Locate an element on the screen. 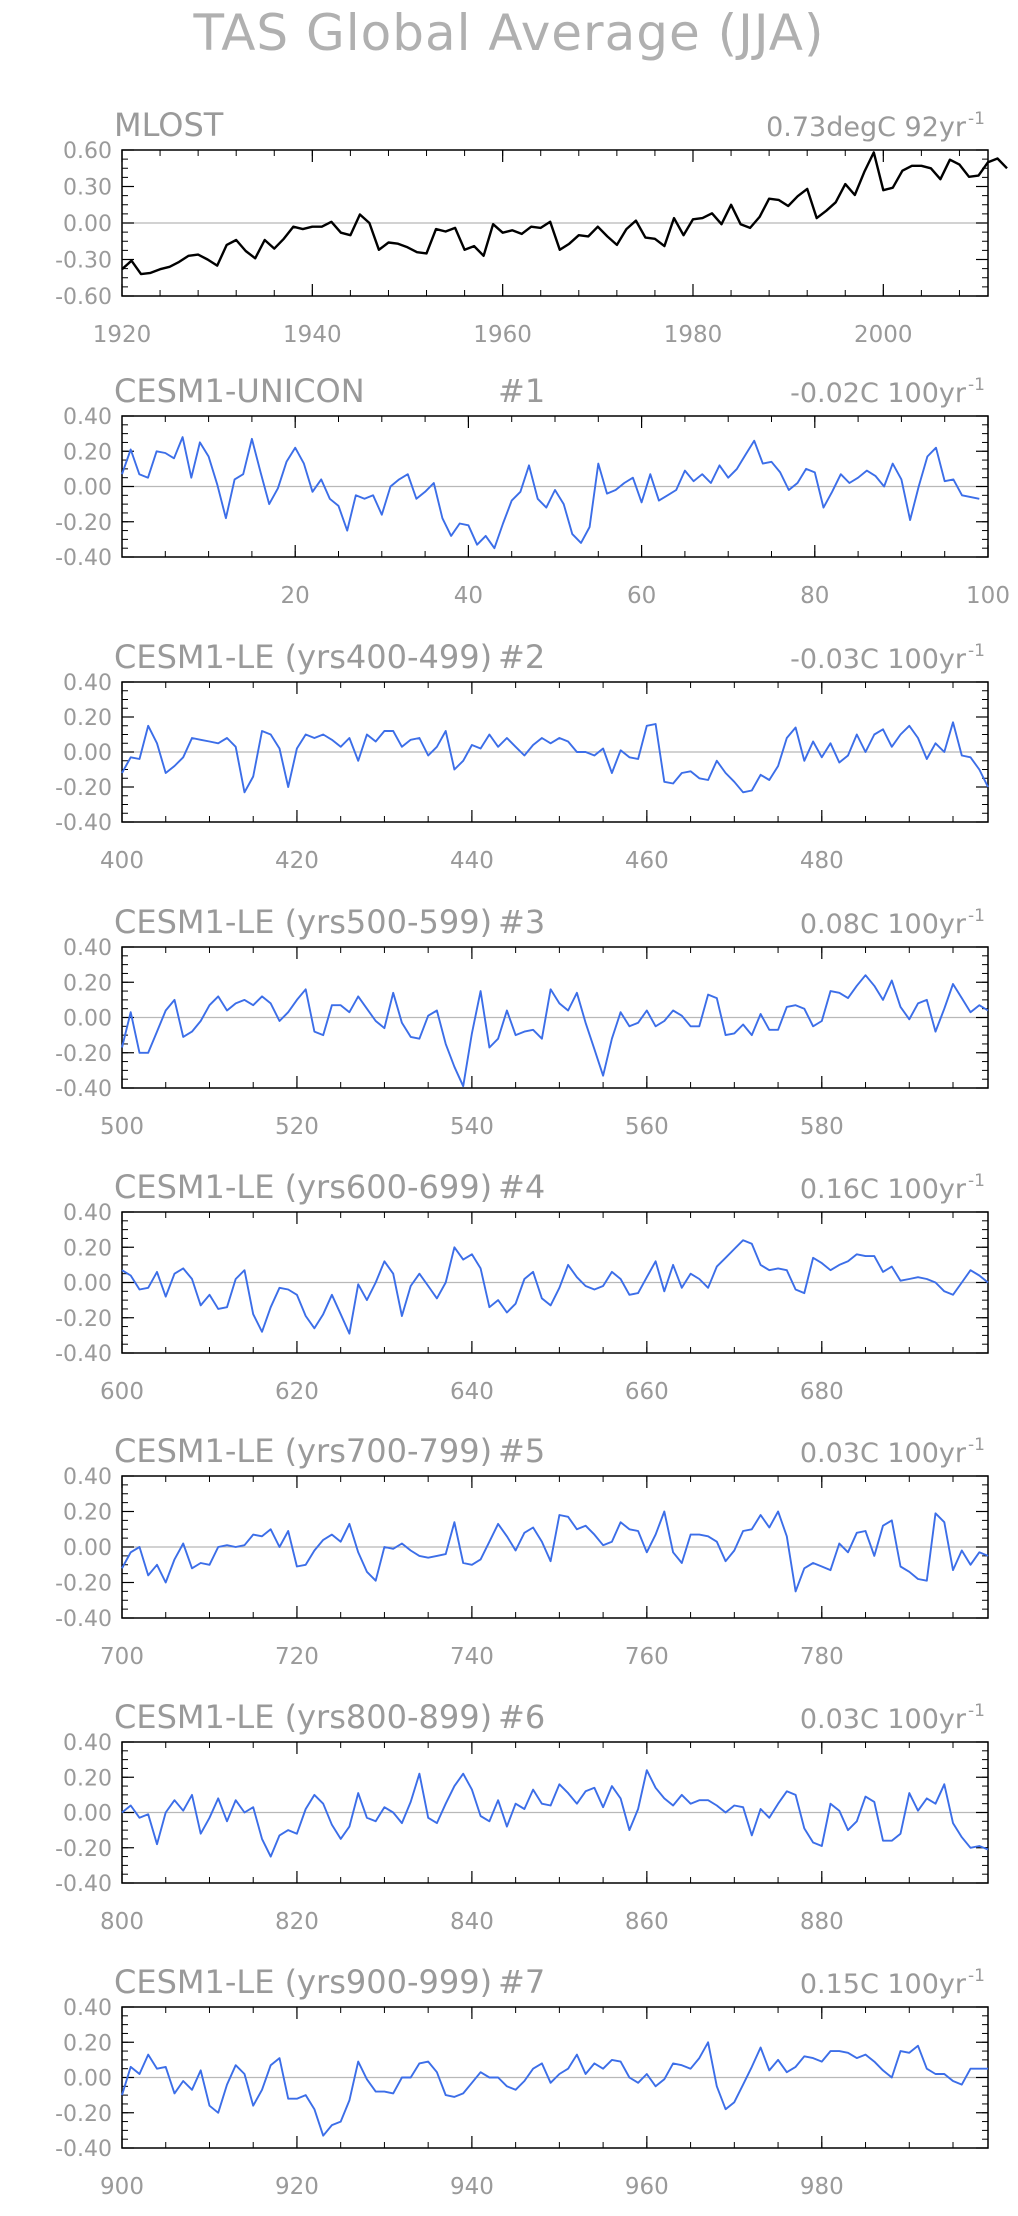 Image resolution: width=1018 pixels, height=2216 pixels. panel-trend-label: 0.03C 100yr is located at coordinates (883, 1453).